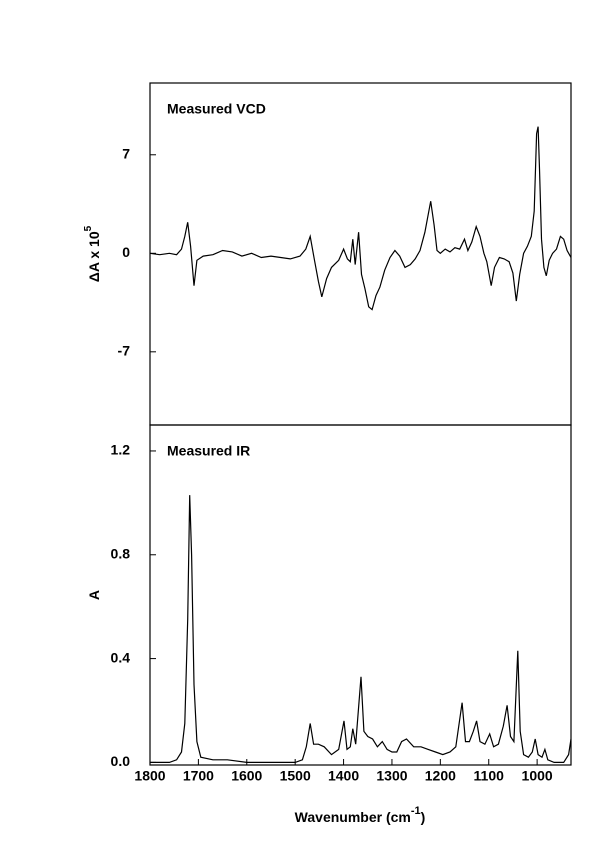 This screenshot has height=849, width=600. Describe the element at coordinates (489, 776) in the screenshot. I see `x-tick-label: 1100` at that location.